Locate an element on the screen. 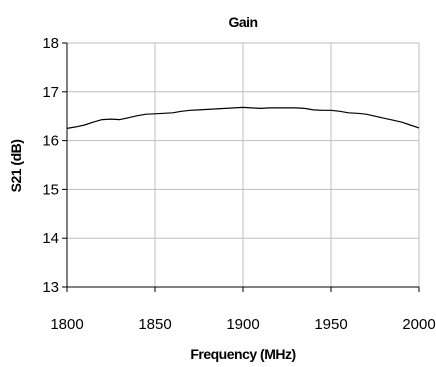  y-tick-label: 14 is located at coordinates (50, 238).